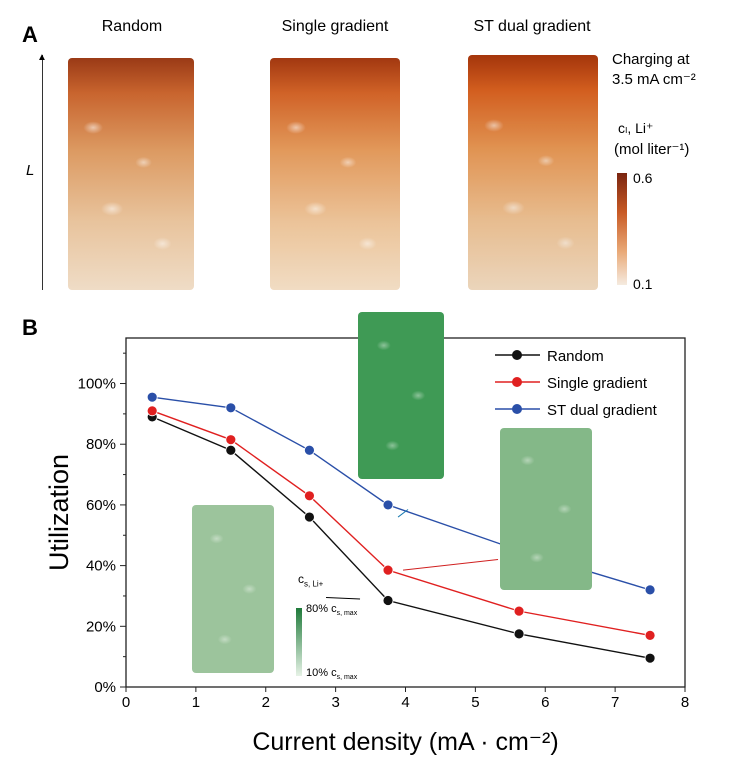  I want to click on y-tick-label: 0%, so click(105, 687).